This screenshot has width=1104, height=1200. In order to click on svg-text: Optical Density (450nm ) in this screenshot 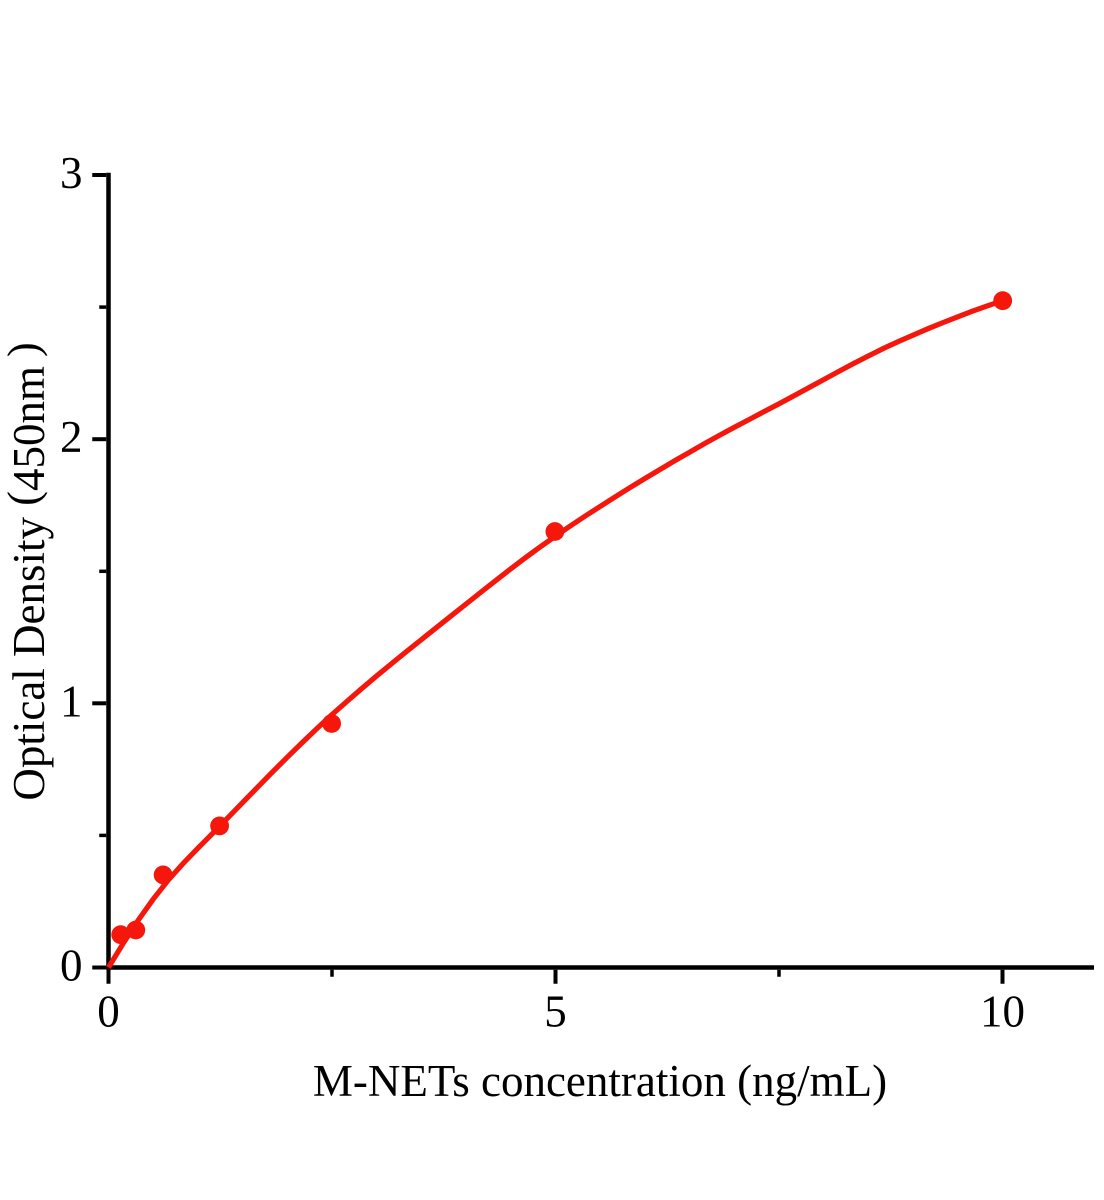, I will do `click(27, 571)`.